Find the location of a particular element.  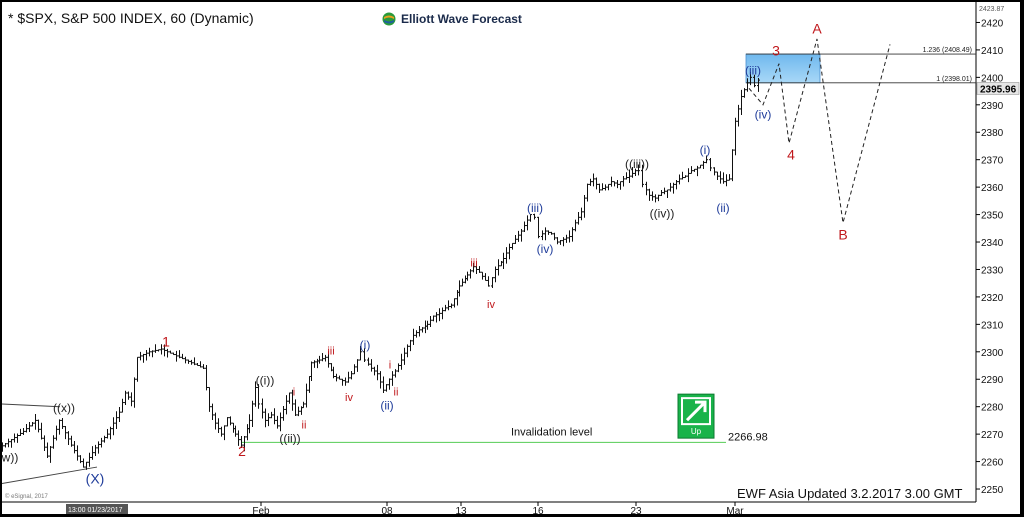

time-tick-label: 08 is located at coordinates (387, 510).